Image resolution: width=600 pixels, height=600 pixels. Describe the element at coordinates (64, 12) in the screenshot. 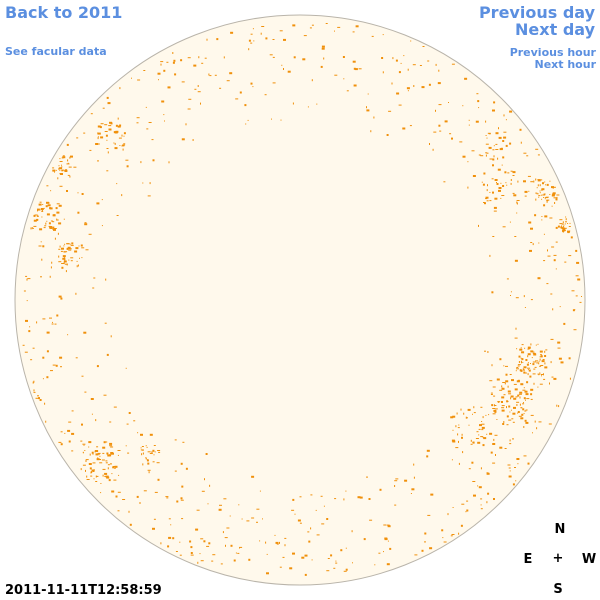

I see `back-to-year-link: Back to 2011` at that location.